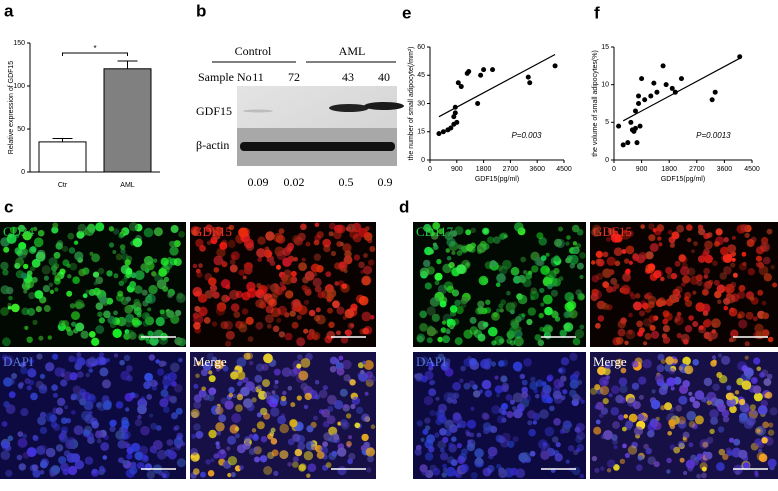  What do you see at coordinates (497, 179) in the screenshot?
I see `x-axis-label: GDF15(pg/ml)` at bounding box center [497, 179].